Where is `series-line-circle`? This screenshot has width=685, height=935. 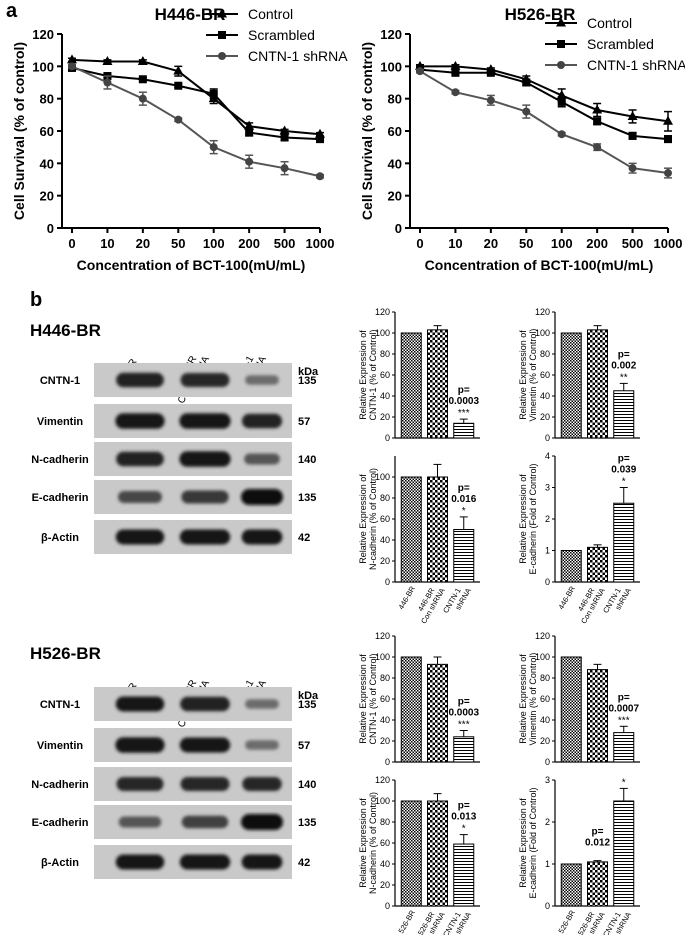 series-line-circle is located at coordinates (544, 122).